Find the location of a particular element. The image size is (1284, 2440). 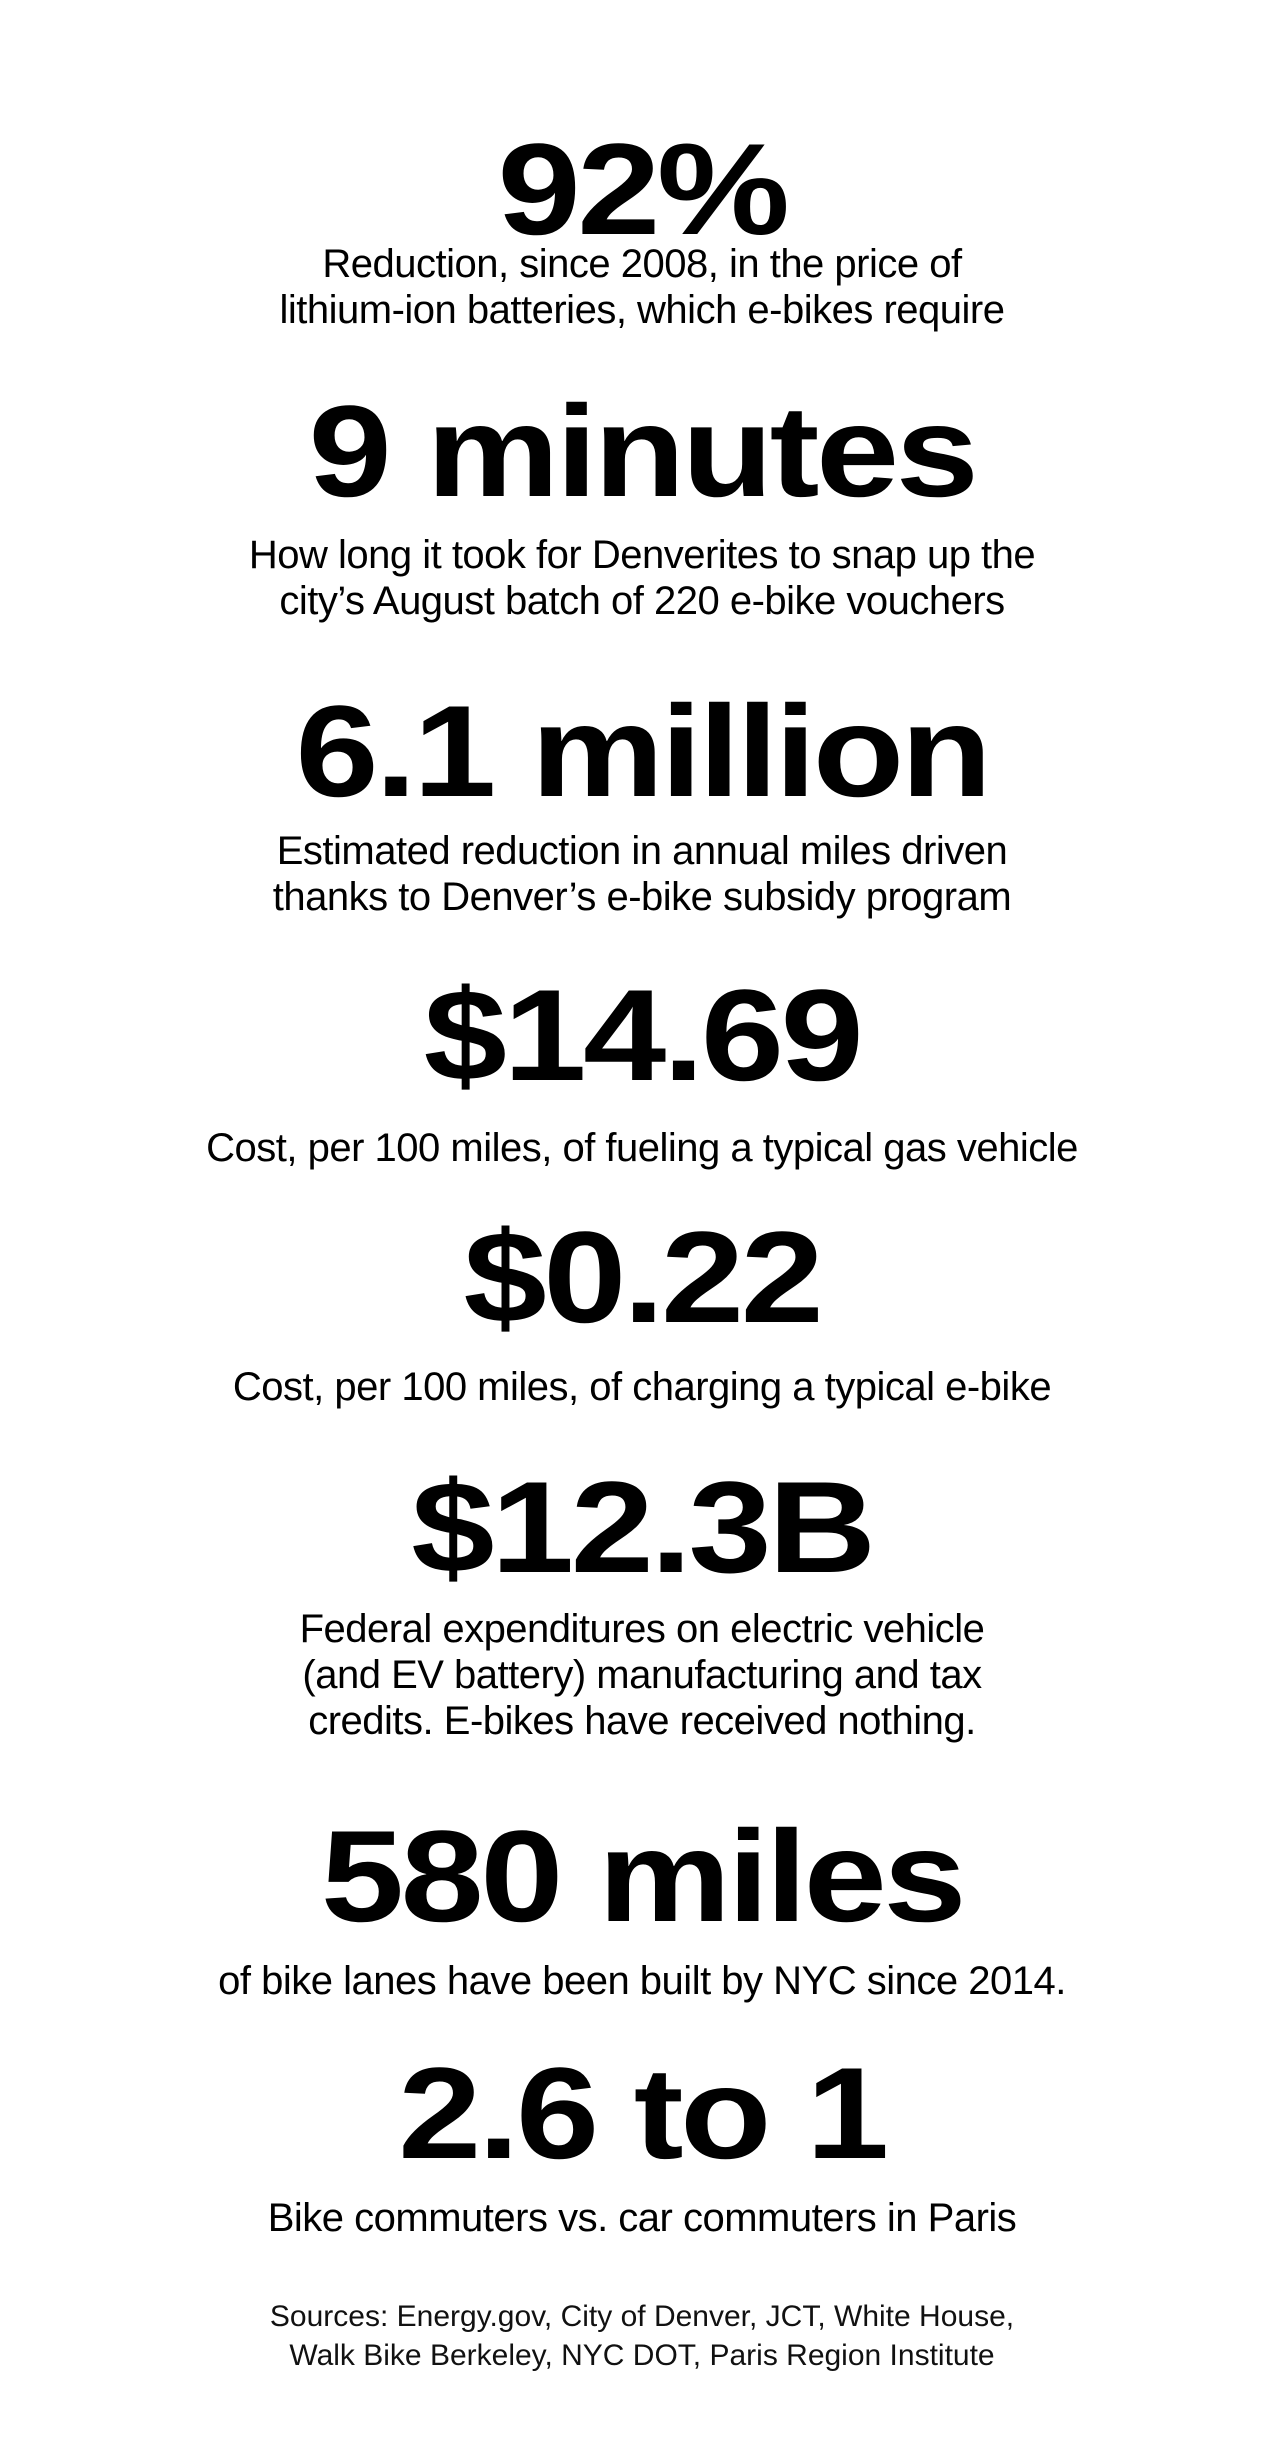

stat-figure-battery-price: 92% is located at coordinates (643, 189).